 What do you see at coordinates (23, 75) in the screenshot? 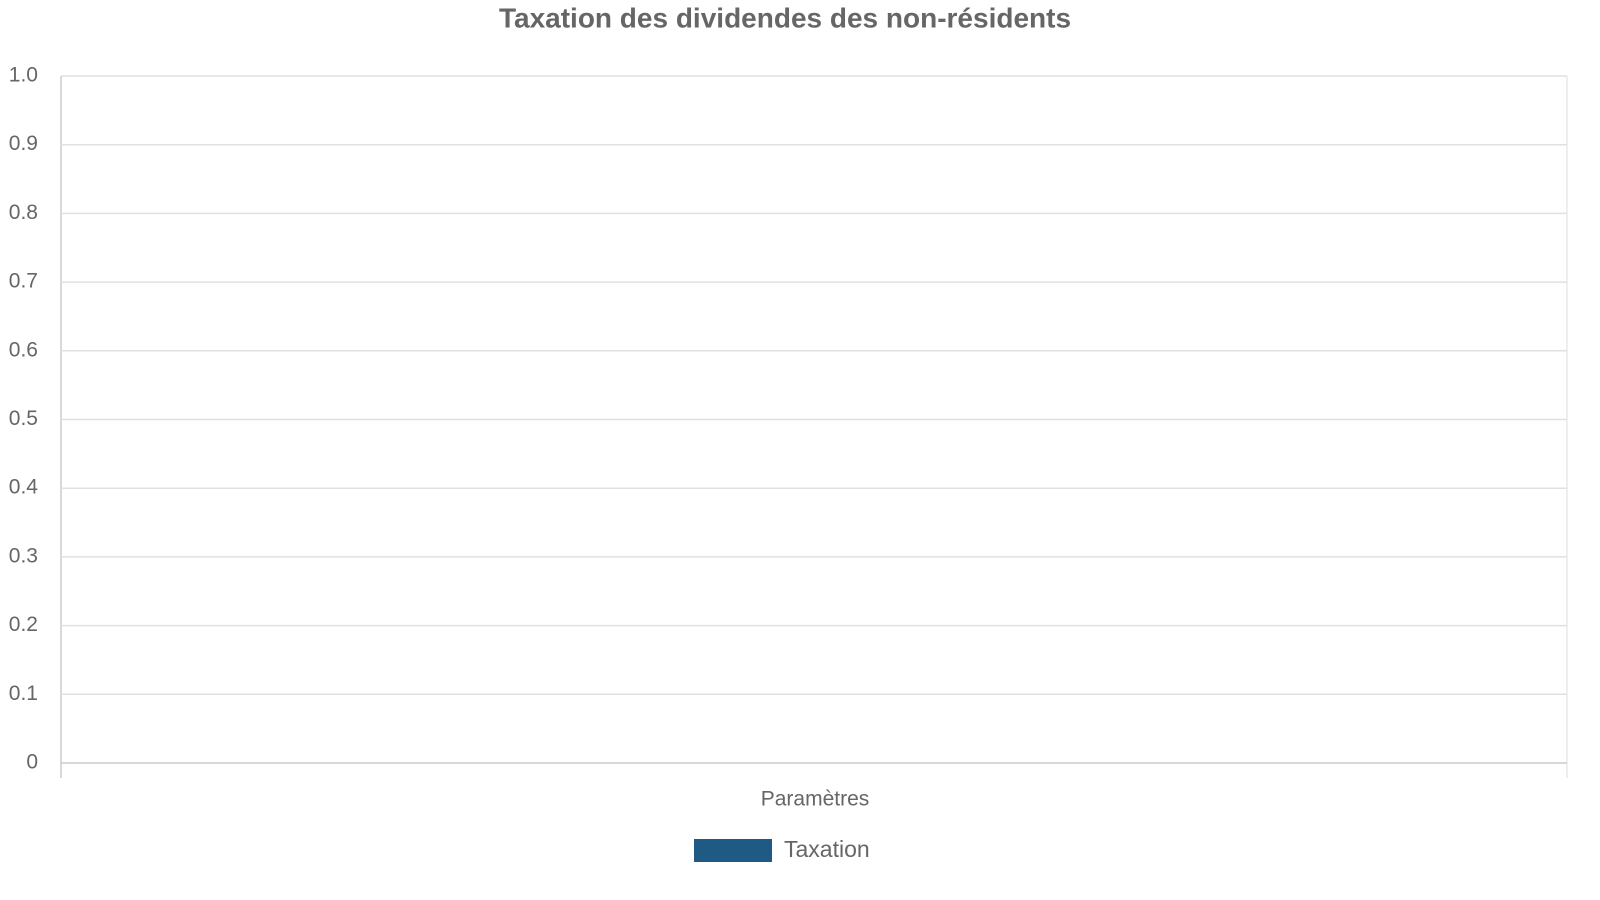
I see `y-tick-label: 1.0` at bounding box center [23, 75].